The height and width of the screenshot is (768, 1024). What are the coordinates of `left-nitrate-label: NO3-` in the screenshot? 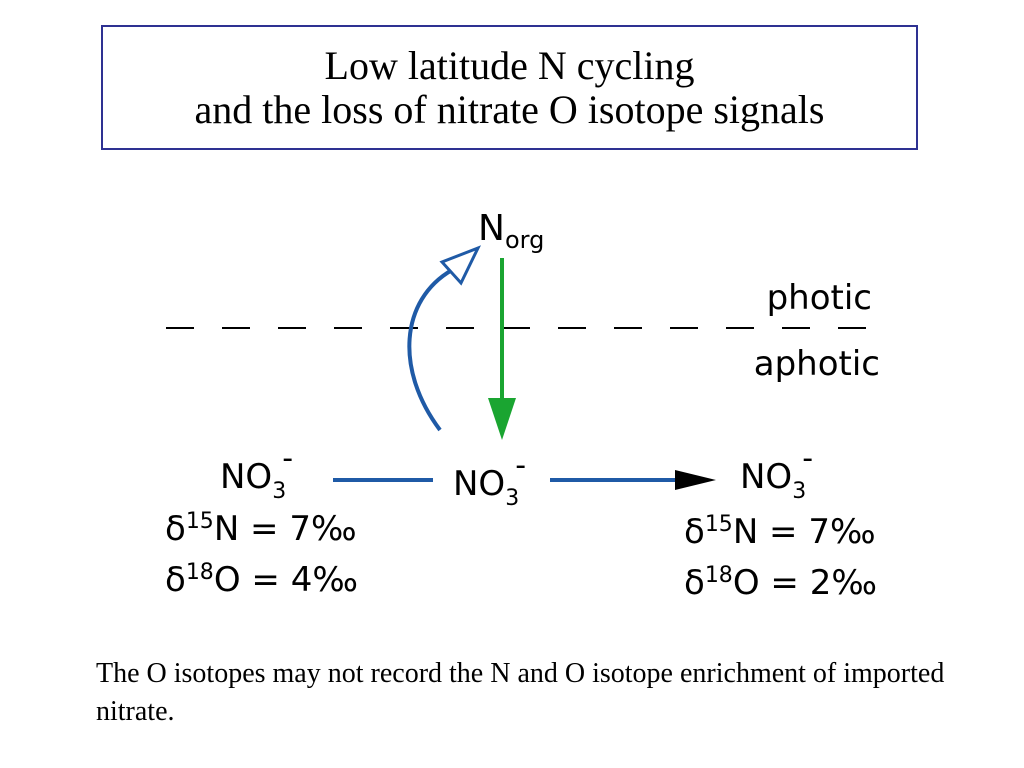 It's located at (256, 472).